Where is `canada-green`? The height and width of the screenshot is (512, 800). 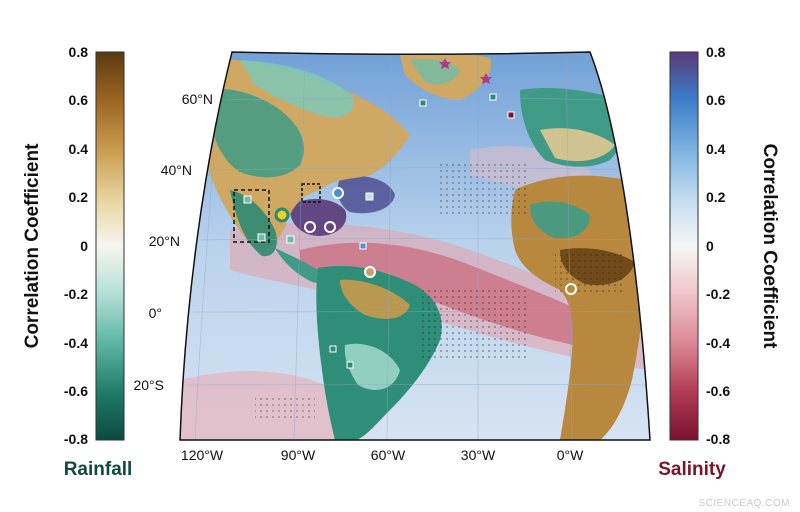
canada-green is located at coordinates (297, 89).